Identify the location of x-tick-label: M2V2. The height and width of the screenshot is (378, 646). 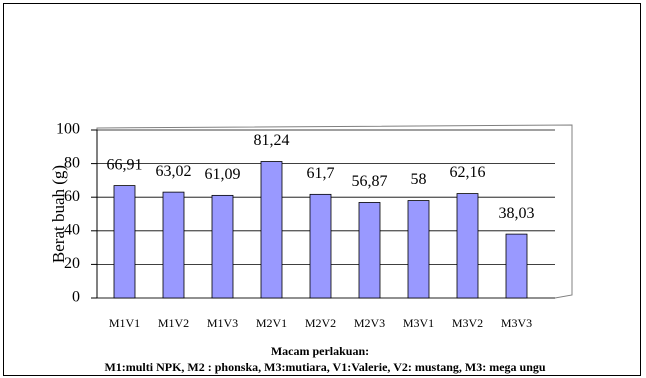
(320, 323).